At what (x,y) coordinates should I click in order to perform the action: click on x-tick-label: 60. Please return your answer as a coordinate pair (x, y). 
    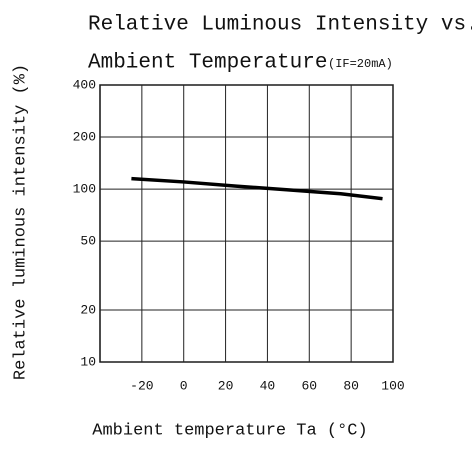
    Looking at the image, I should click on (309, 385).